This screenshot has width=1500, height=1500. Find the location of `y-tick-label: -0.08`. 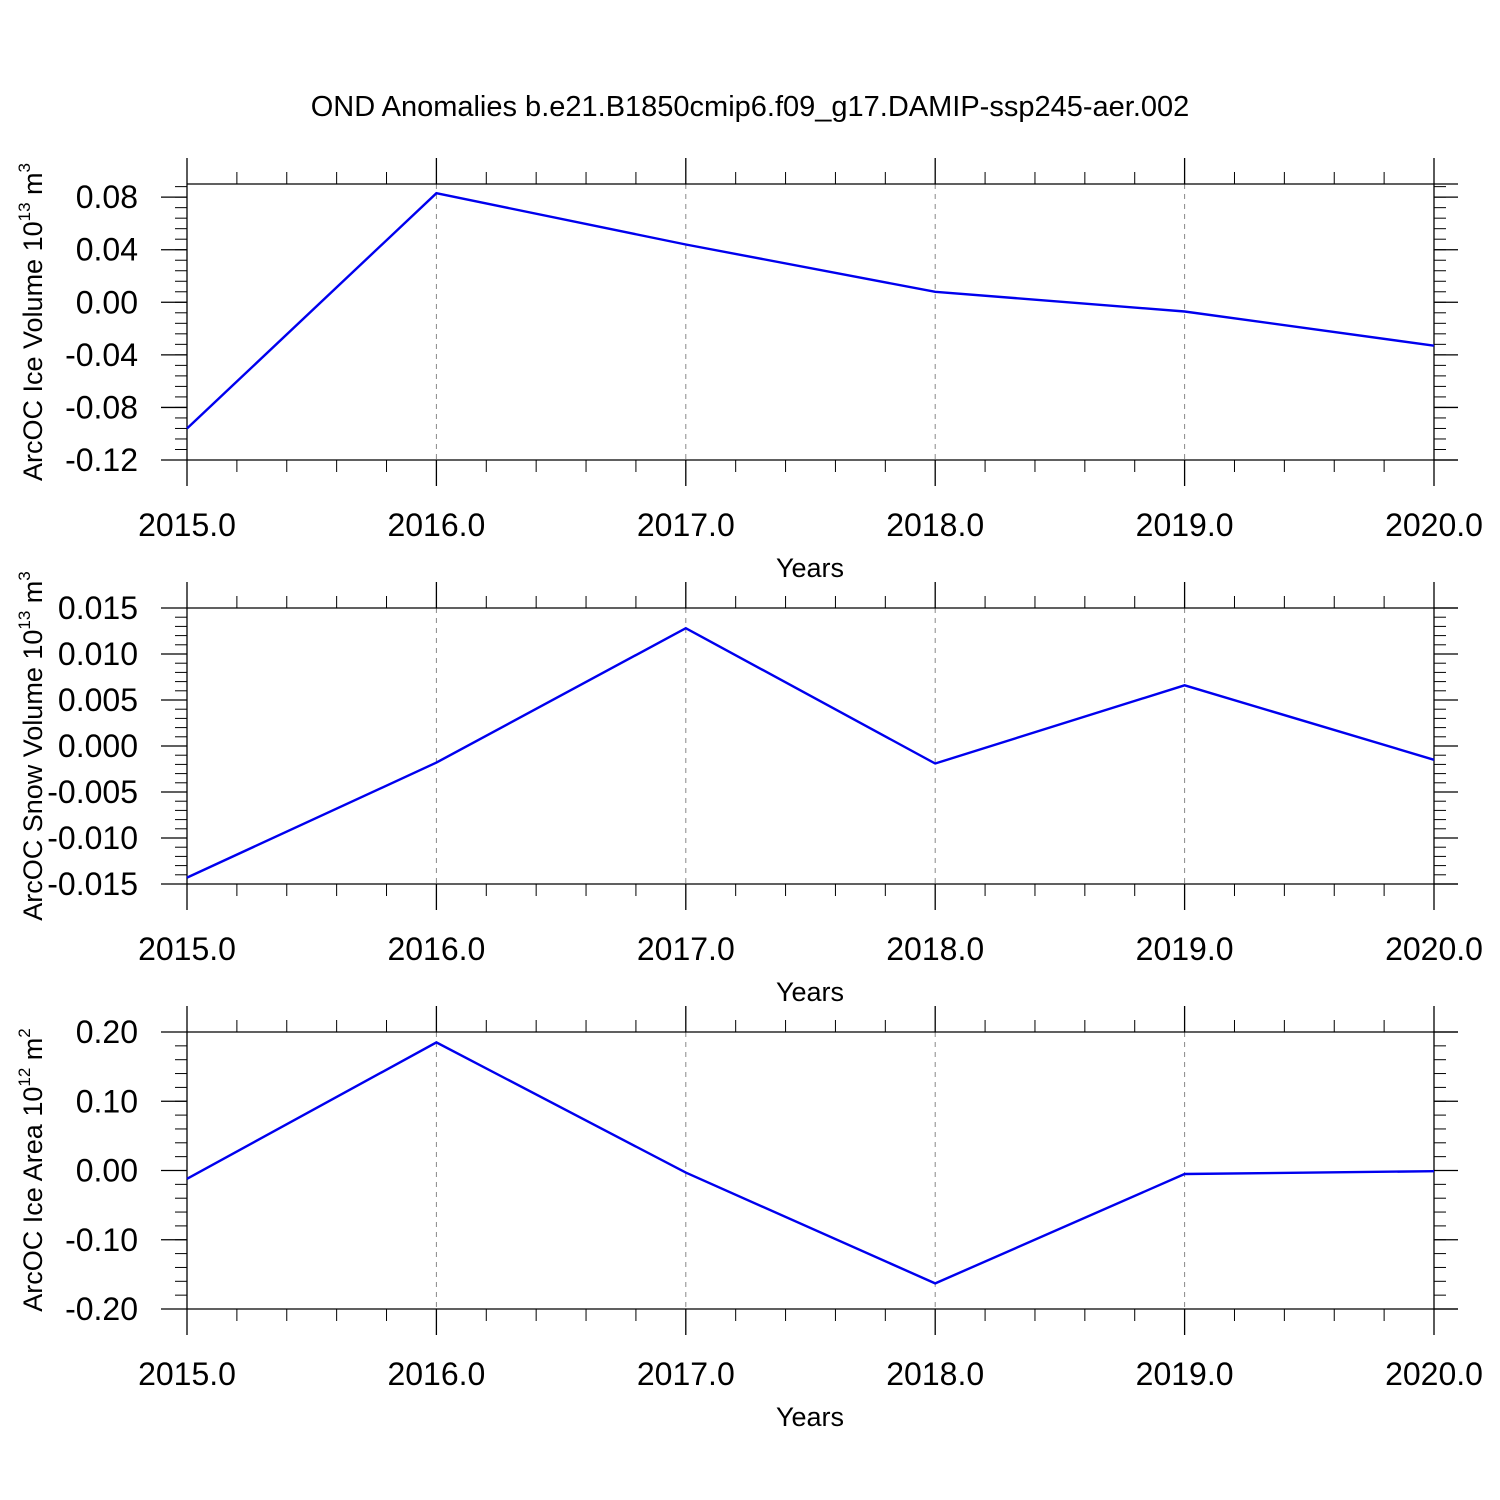

y-tick-label: -0.08 is located at coordinates (101, 407).